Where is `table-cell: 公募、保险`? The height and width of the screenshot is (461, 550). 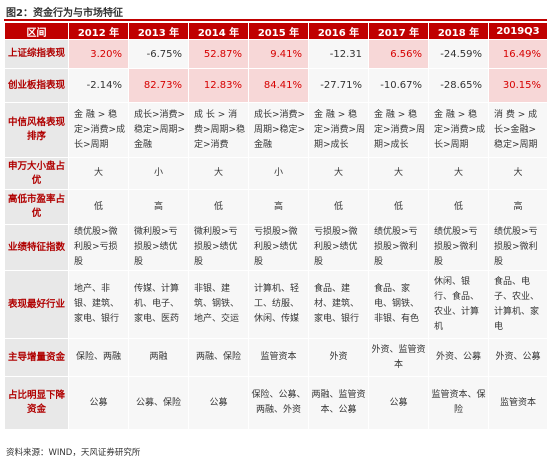 table-cell: 公募、保险 is located at coordinates (158, 403).